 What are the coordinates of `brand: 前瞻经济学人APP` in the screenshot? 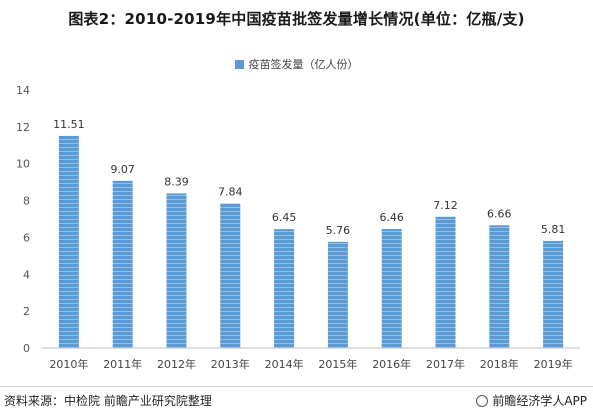 It's located at (531, 400).